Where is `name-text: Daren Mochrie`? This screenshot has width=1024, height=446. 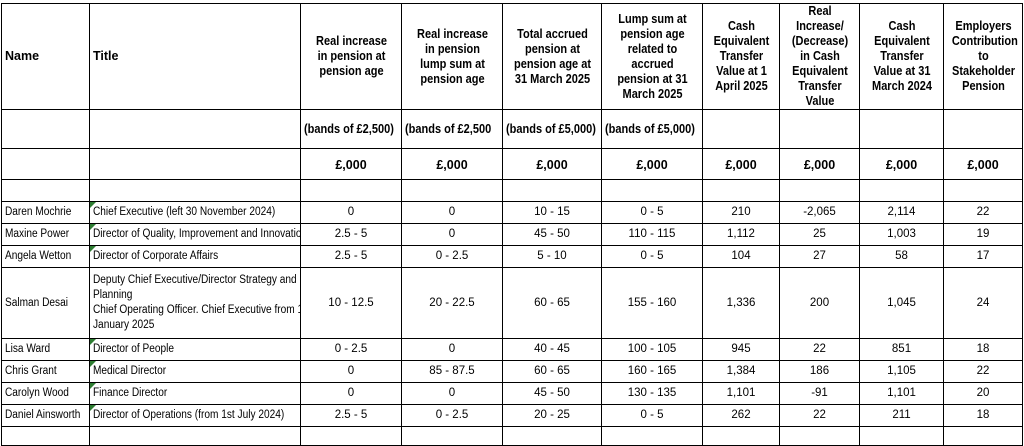 name-text: Daren Mochrie is located at coordinates (38, 212).